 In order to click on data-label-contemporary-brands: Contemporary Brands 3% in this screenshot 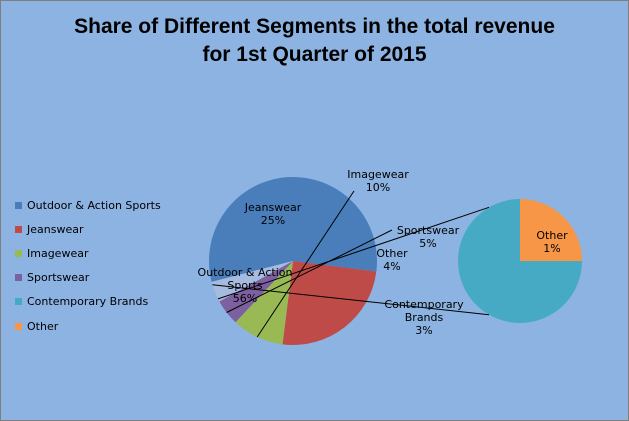, I will do `click(424, 317)`.